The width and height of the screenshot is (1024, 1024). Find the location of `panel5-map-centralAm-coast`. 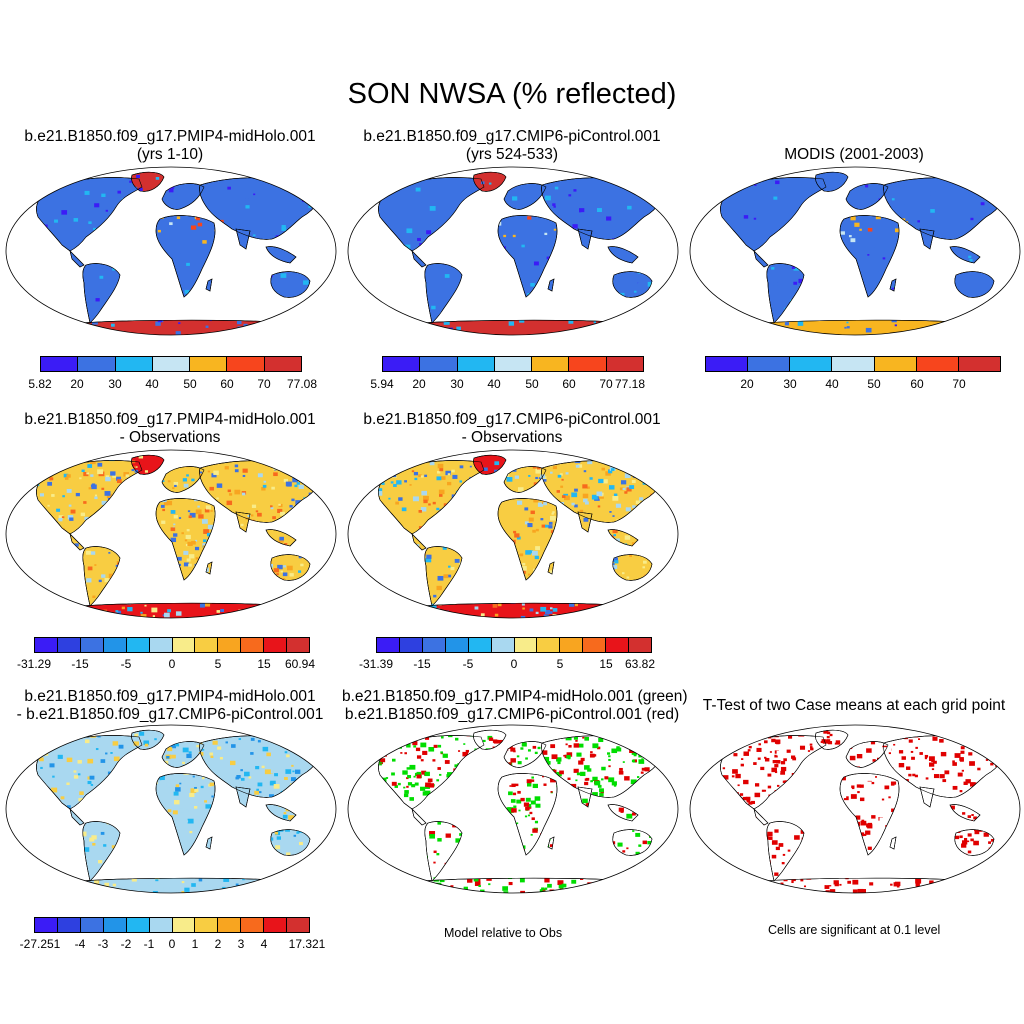

panel5-map-centralAm-coast is located at coordinates (419, 542).